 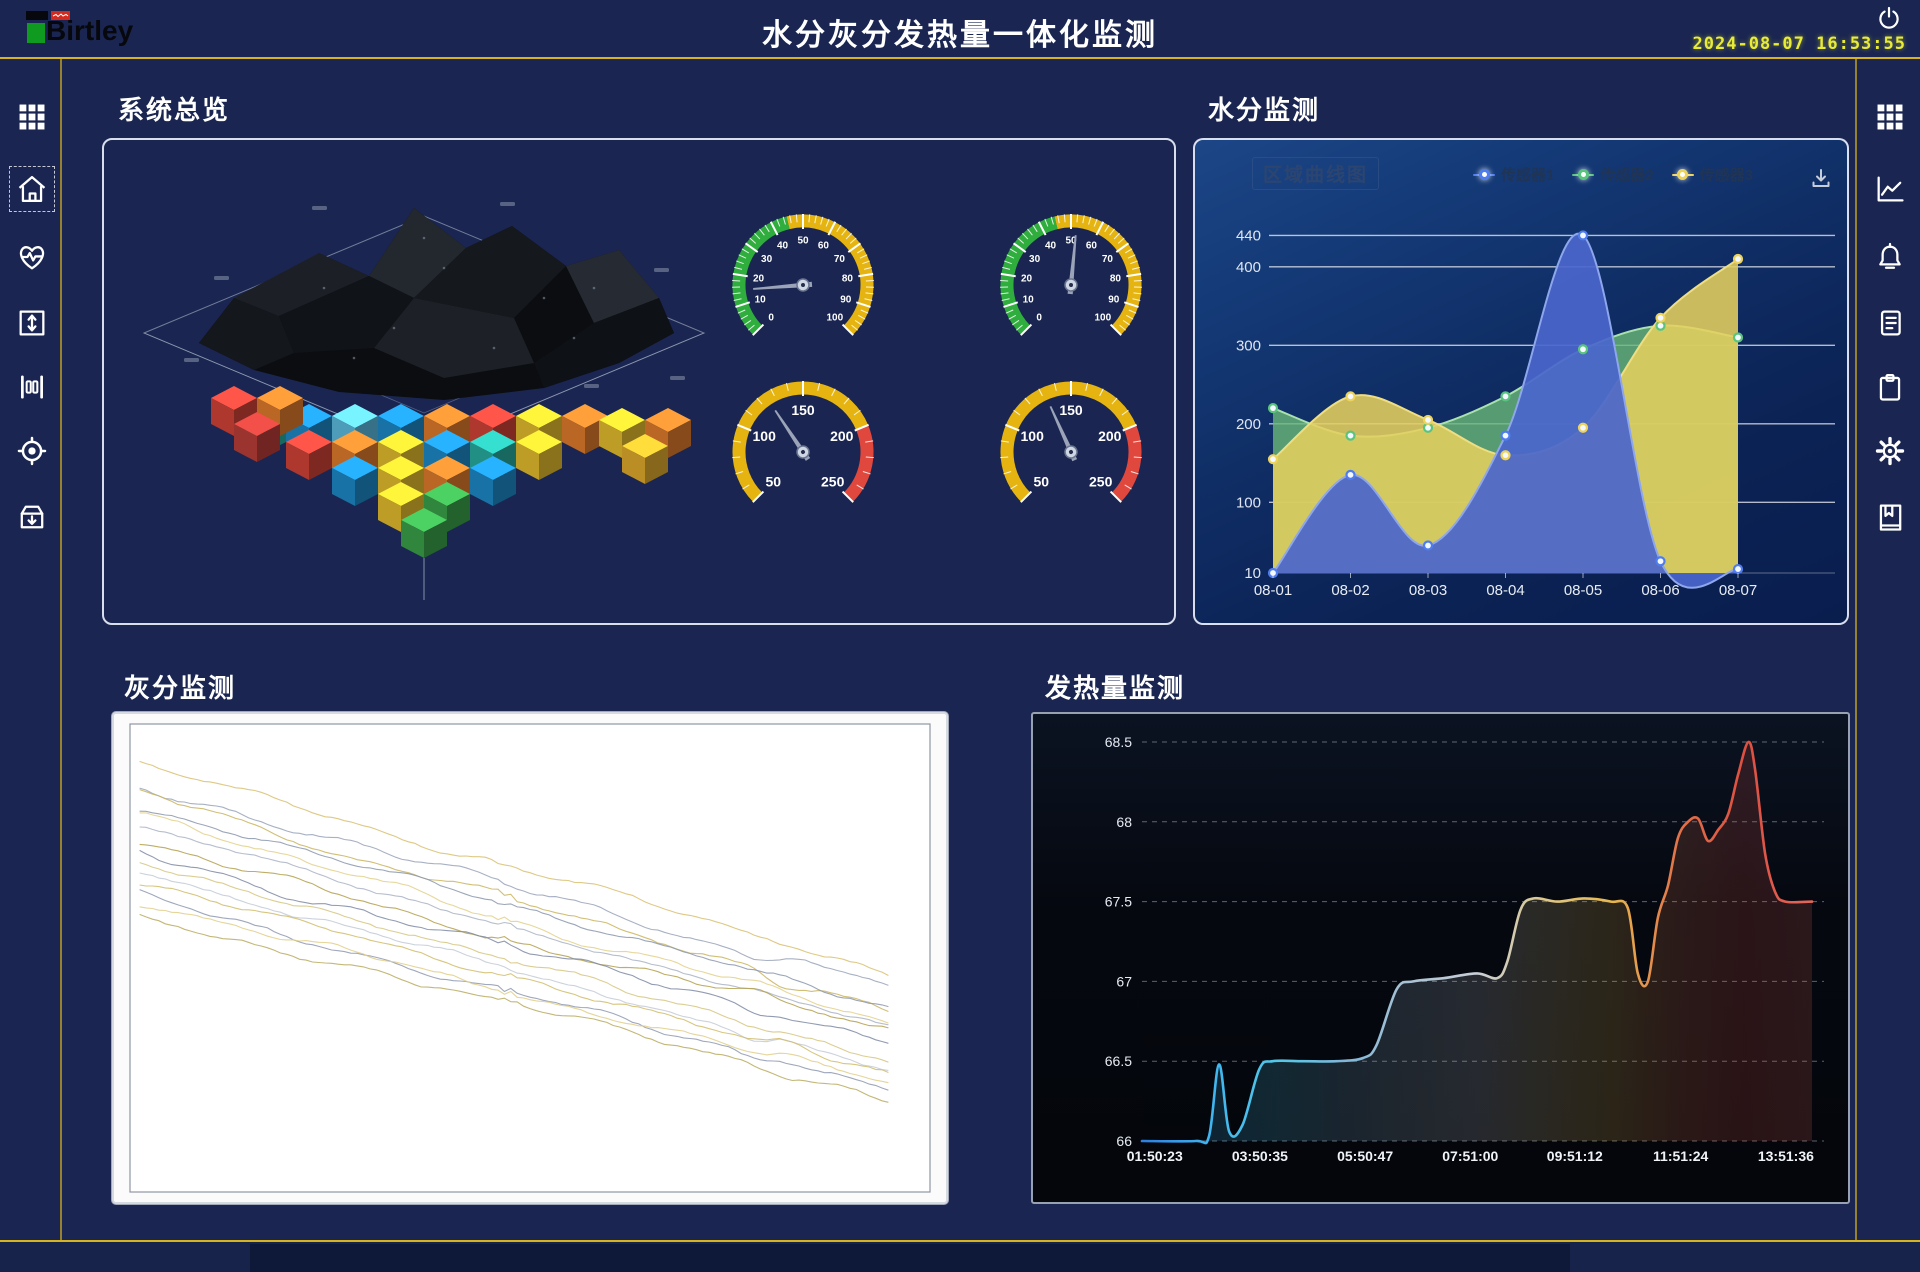 What do you see at coordinates (1273, 590) in the screenshot?
I see `svg-text: 08-01` at bounding box center [1273, 590].